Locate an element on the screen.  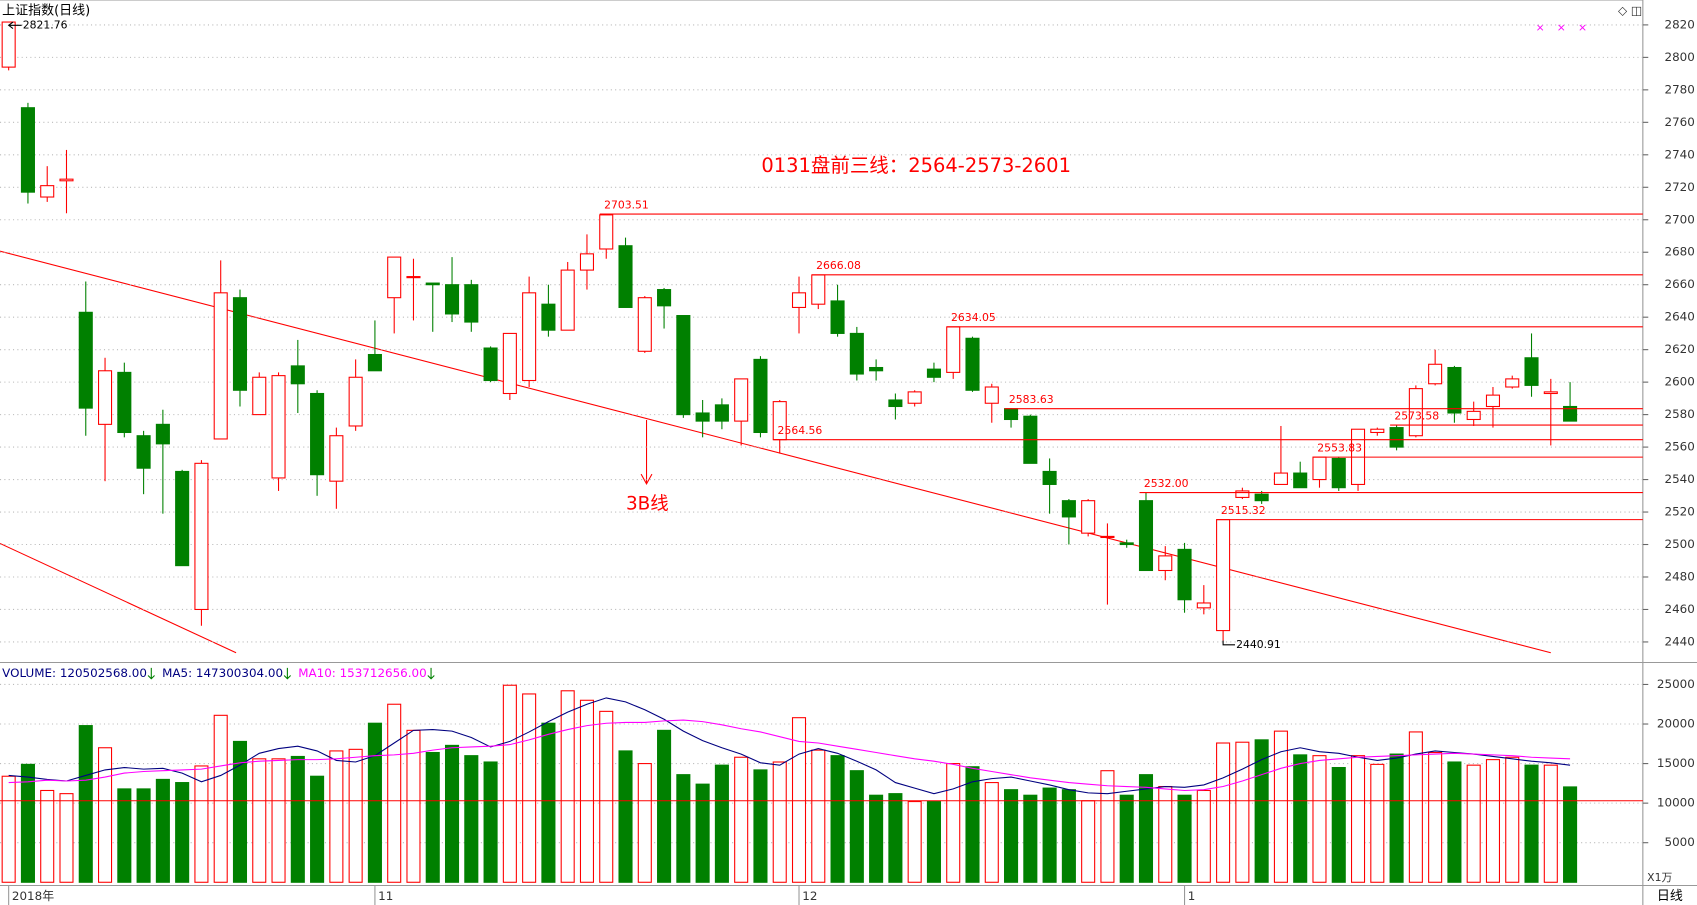
y-tick-label: 2760 is located at coordinates (1680, 122).